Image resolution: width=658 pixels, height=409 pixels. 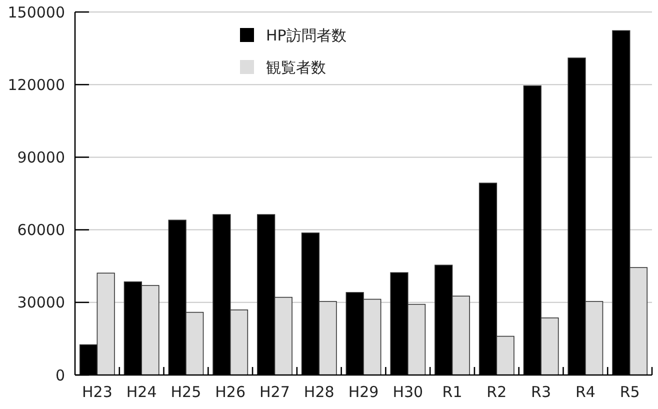 What do you see at coordinates (363, 392) in the screenshot?
I see `x-tick-label: H29` at bounding box center [363, 392].